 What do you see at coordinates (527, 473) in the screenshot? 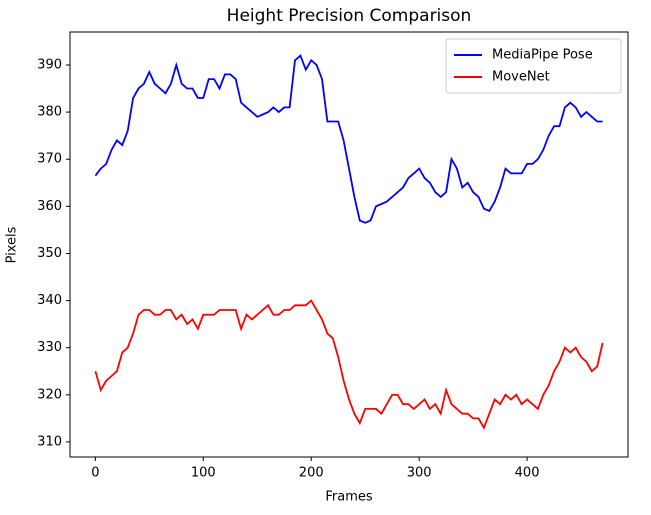
I see `x-tick-label: 400` at bounding box center [527, 473].